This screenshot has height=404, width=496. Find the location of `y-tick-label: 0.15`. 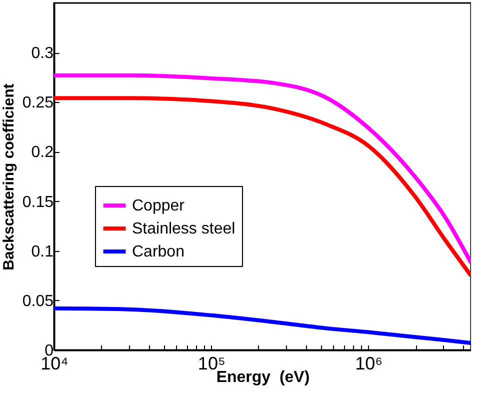

y-tick-label: 0.15 is located at coordinates (38, 202).